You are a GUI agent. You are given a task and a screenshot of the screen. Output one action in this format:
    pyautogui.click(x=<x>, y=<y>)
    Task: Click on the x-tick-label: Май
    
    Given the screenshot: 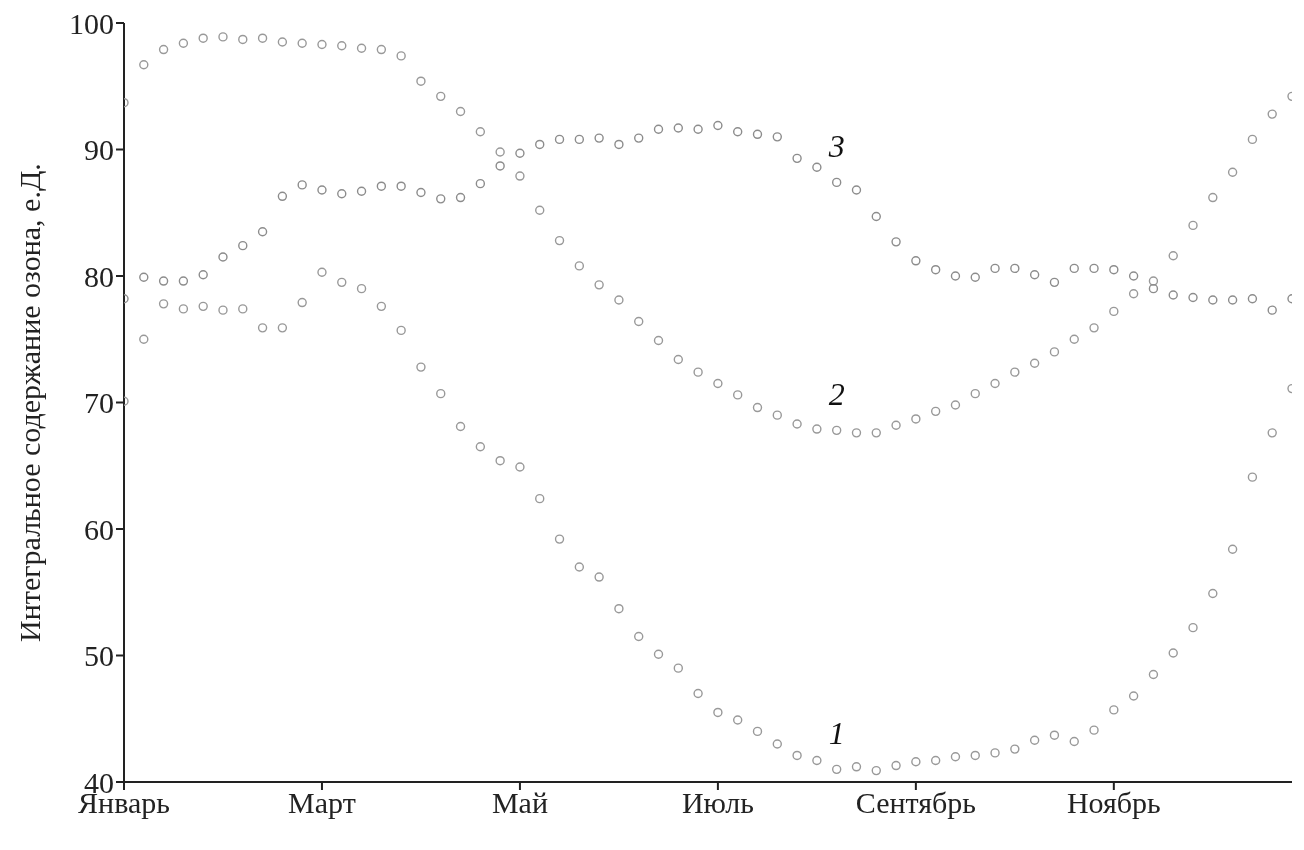 What is the action you would take?
    pyautogui.click(x=519, y=803)
    